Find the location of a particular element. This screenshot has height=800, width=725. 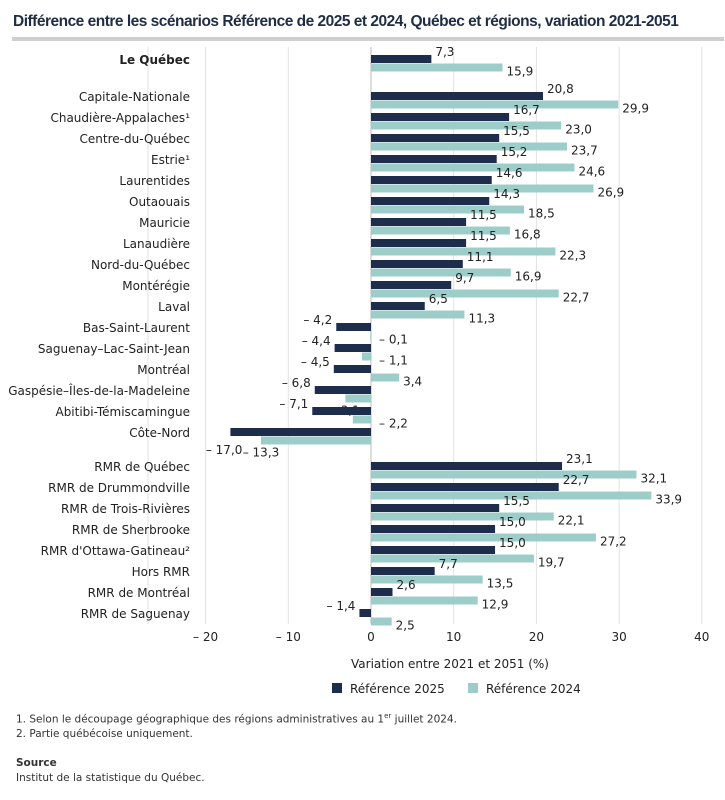

category-label: Abitibi-Témiscamingue is located at coordinates (122, 412).